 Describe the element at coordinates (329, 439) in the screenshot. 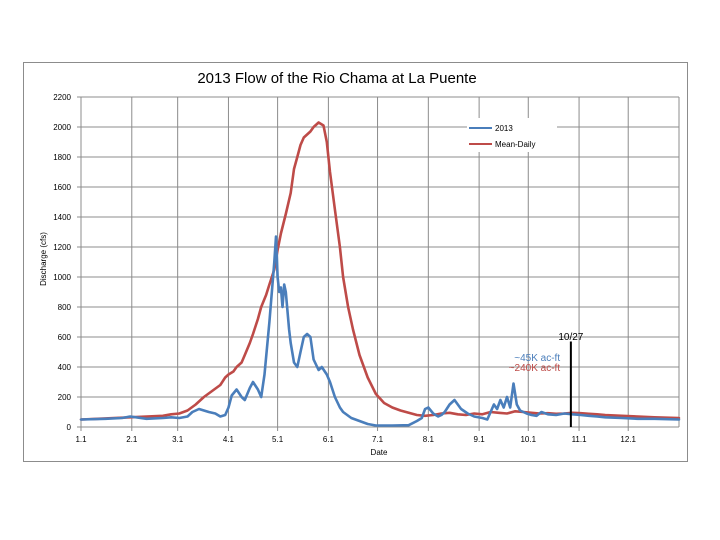

I see `x-tick-label: 6.1` at that location.